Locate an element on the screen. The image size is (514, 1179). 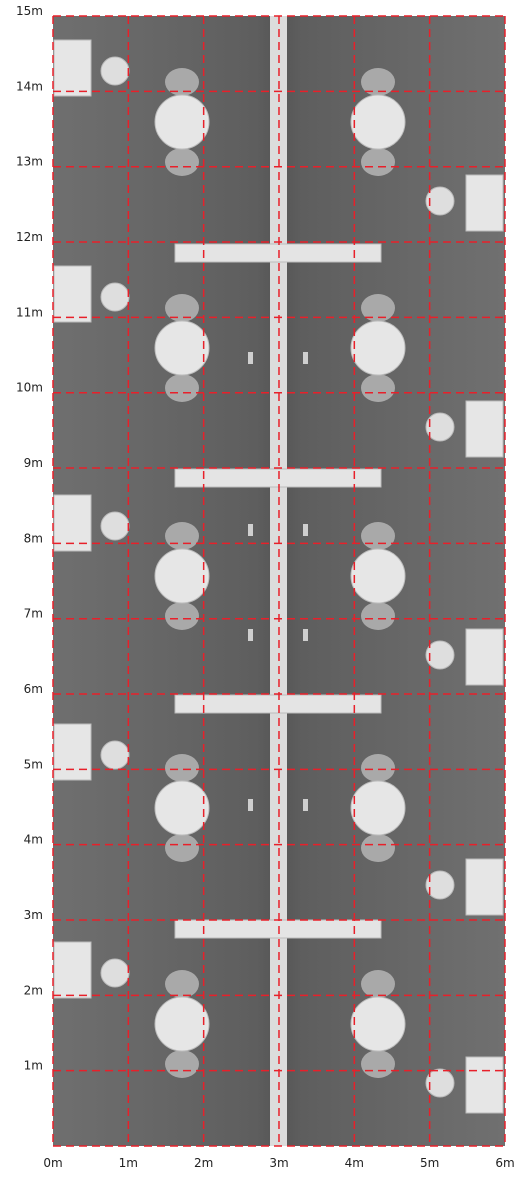
y-tick-label: 8m is located at coordinates (33, 538).